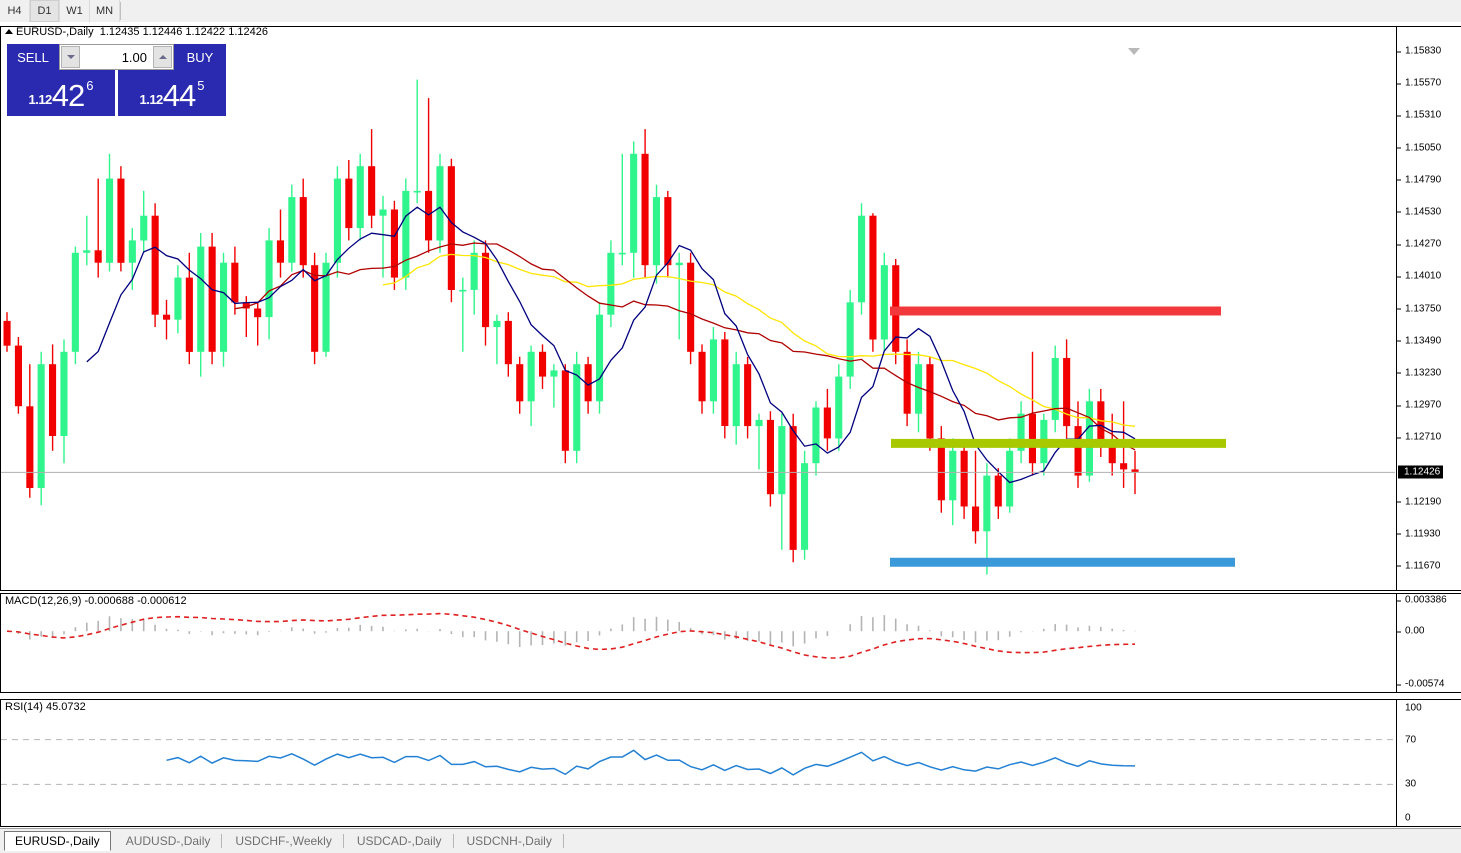 The width and height of the screenshot is (1461, 853). What do you see at coordinates (571, 635) in the screenshot?
I see `macd-canvas` at bounding box center [571, 635].